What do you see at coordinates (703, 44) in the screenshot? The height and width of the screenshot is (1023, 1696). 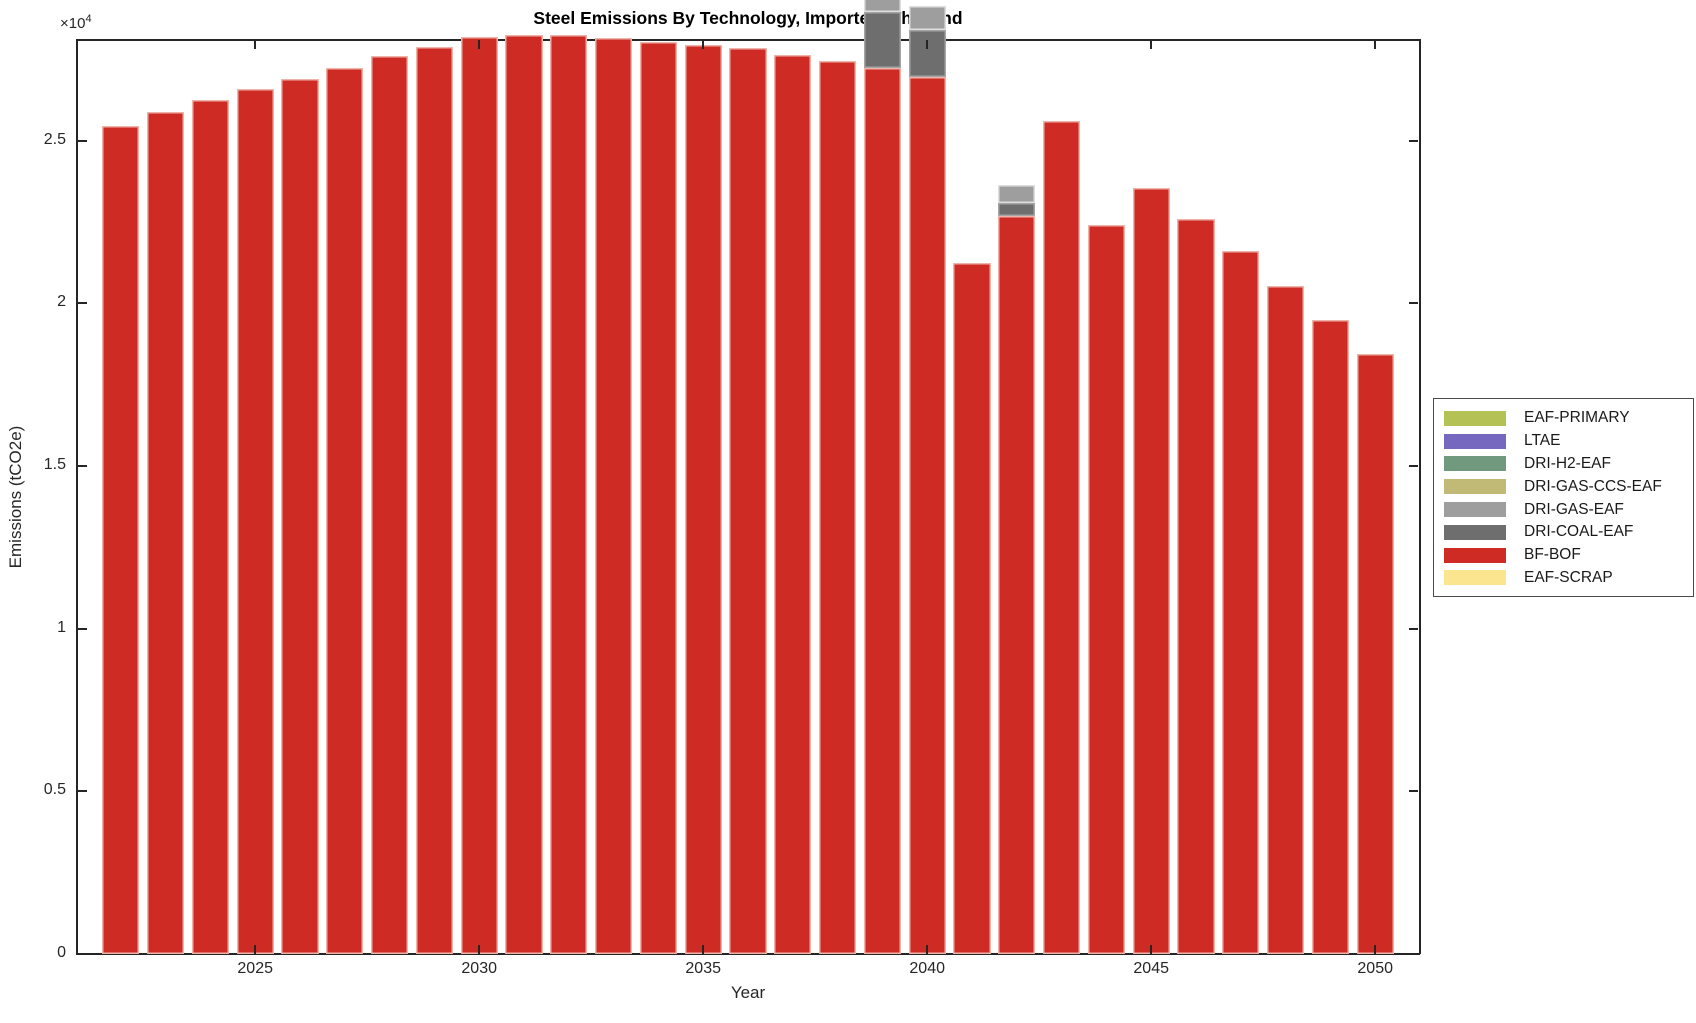 I see `x-tick-top-2035` at bounding box center [703, 44].